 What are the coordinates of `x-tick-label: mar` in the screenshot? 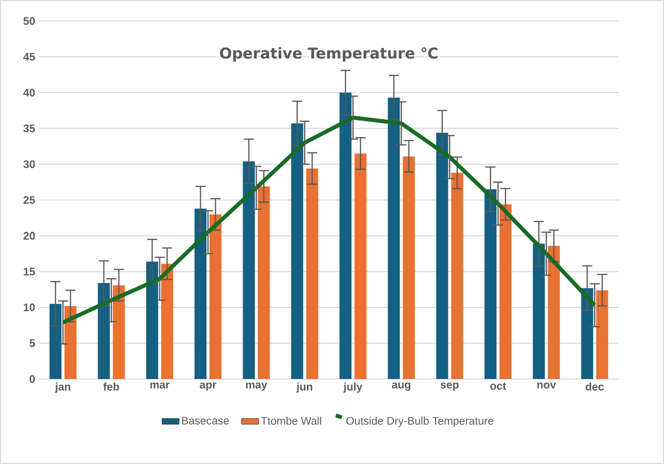 It's located at (160, 385).